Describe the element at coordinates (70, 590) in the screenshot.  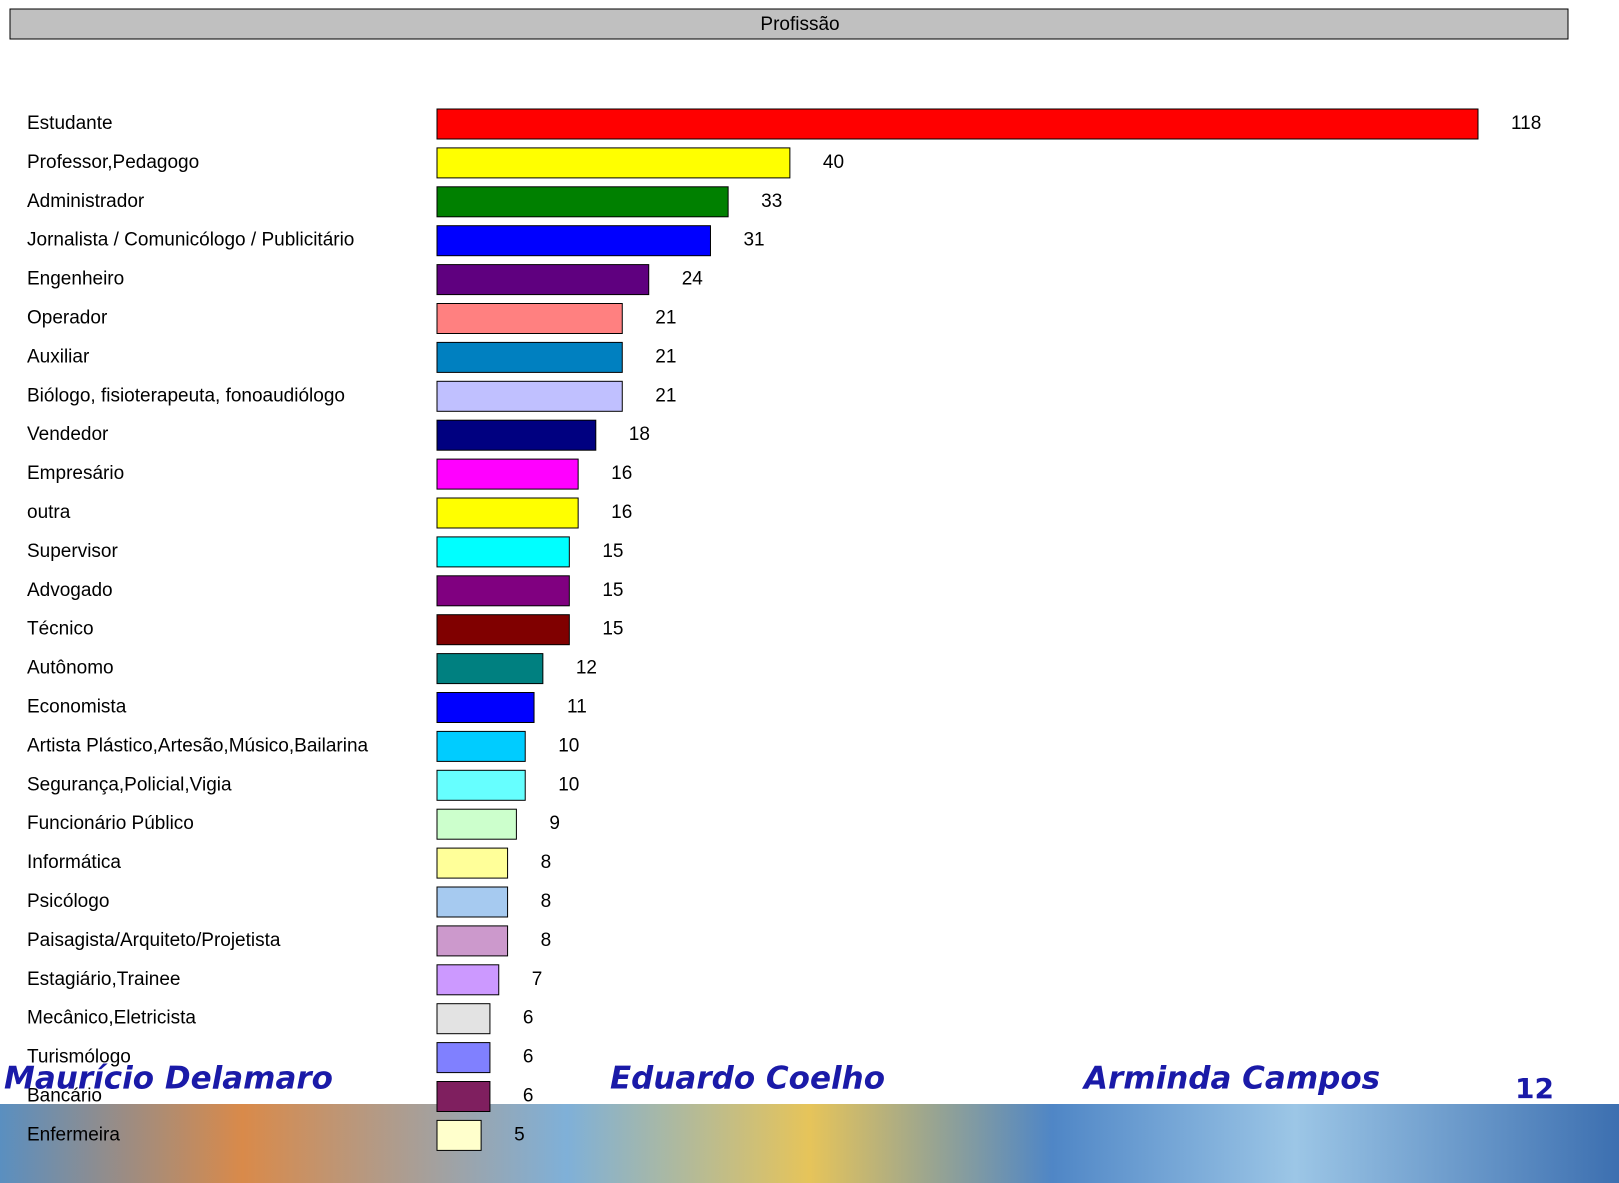
I see `category-label: Advogado` at that location.